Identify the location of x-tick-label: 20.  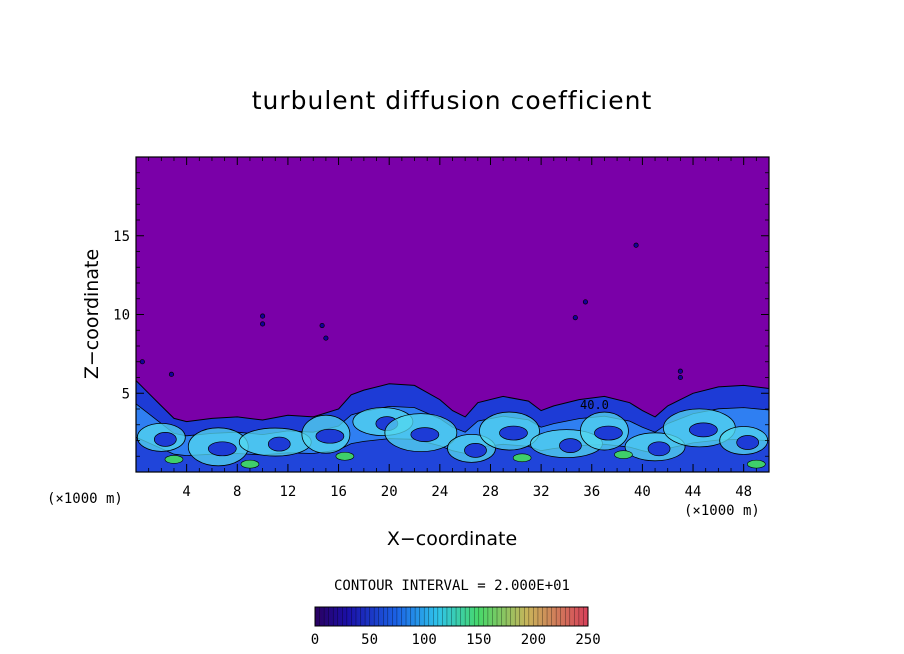
(389, 492).